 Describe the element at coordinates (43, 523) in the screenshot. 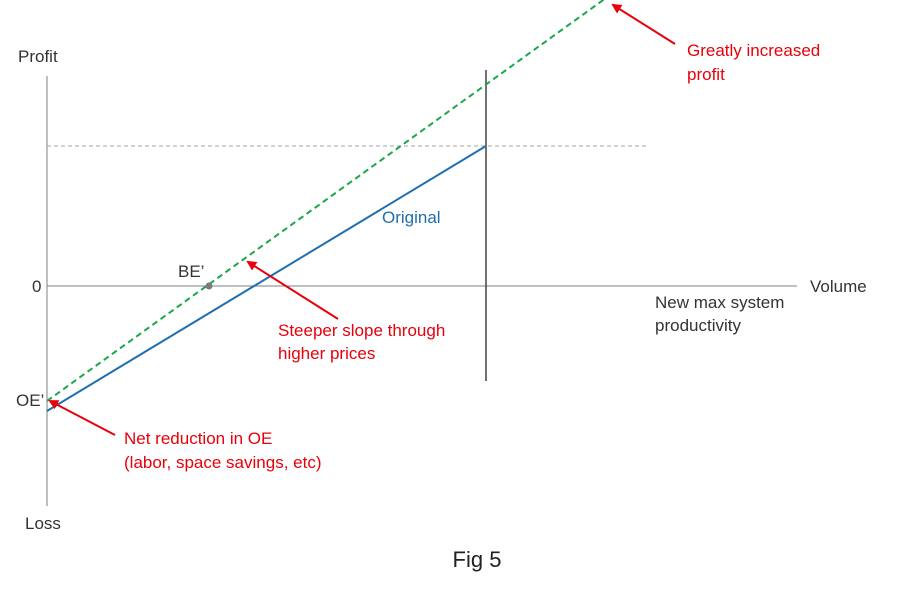

I see `y-axis-loss-label: Loss` at that location.